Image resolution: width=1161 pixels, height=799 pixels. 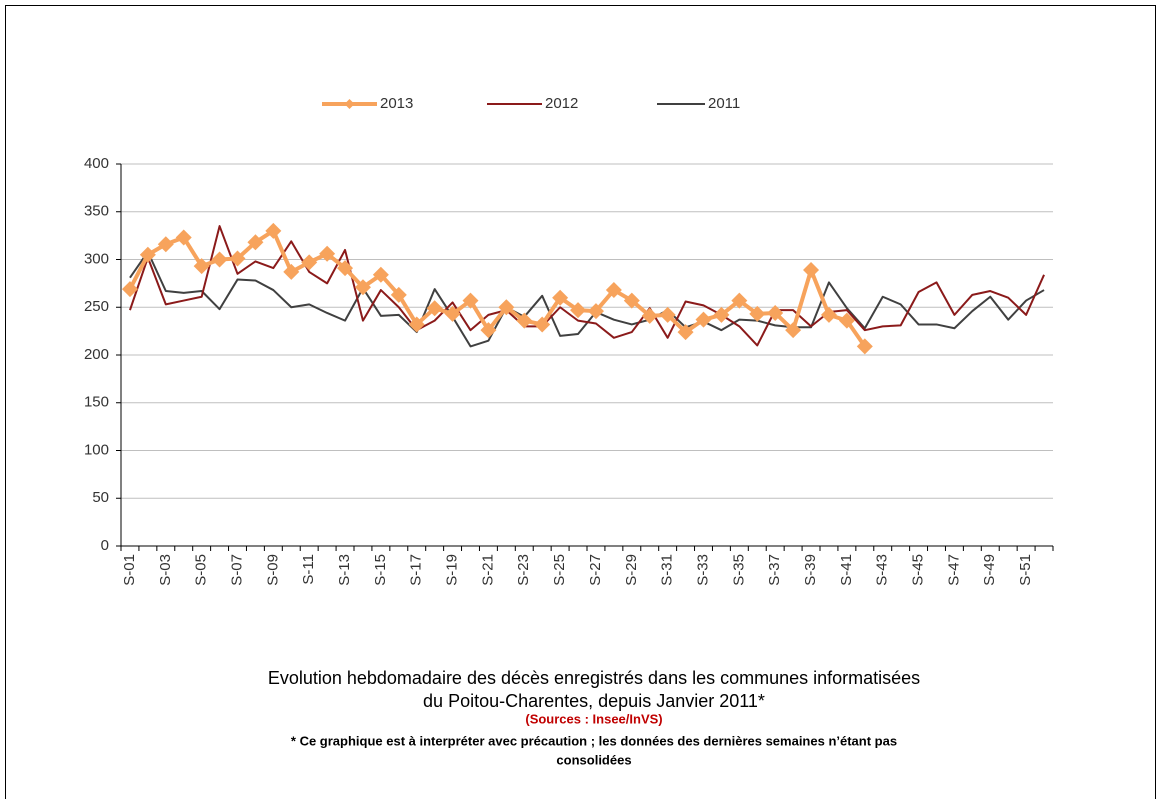 I want to click on x-tick-label: S-15, so click(x=380, y=570).